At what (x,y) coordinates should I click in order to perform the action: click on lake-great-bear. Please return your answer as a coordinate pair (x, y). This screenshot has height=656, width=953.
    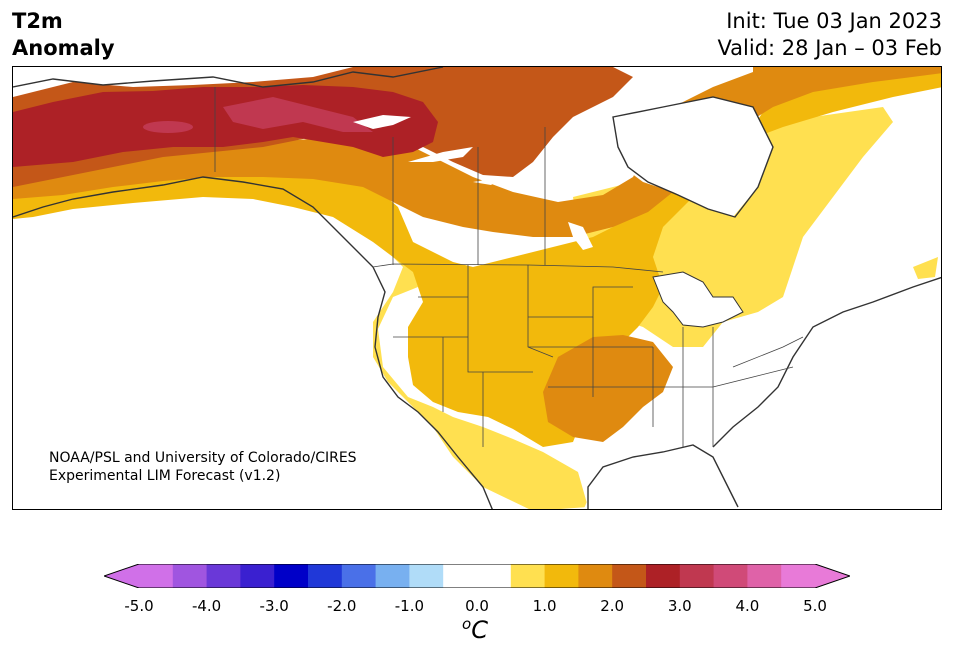
    Looking at the image, I should click on (382, 122).